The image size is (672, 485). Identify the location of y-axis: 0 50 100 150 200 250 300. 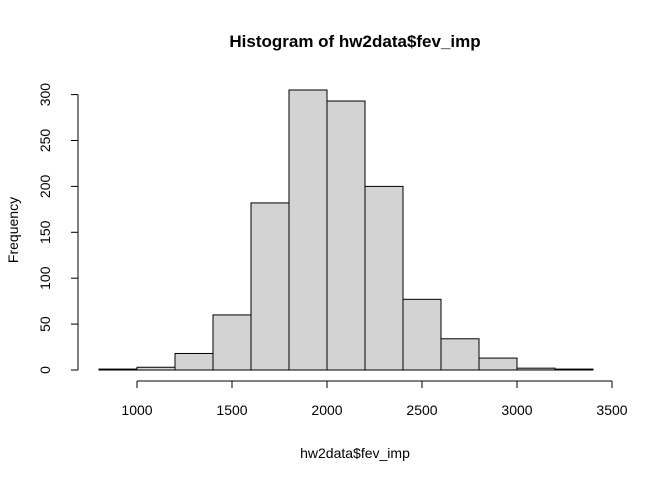
(58, 228).